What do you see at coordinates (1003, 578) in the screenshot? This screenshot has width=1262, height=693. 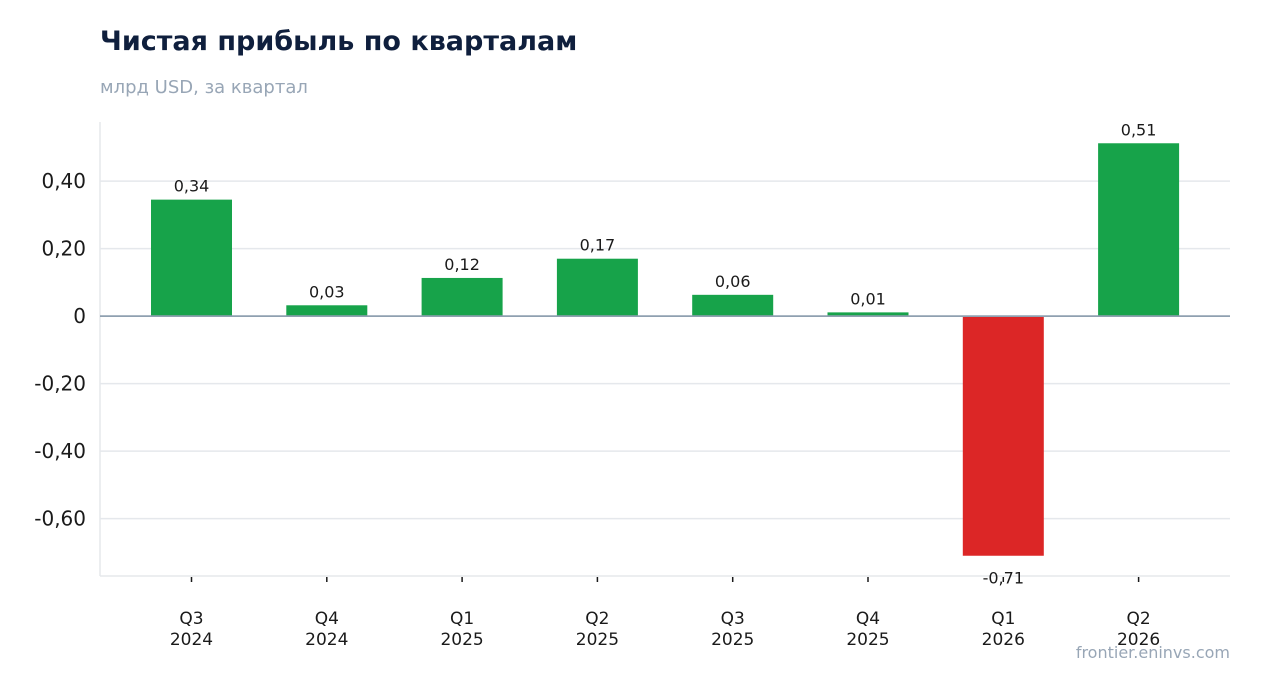 I see `data-label: -0,71` at bounding box center [1003, 578].